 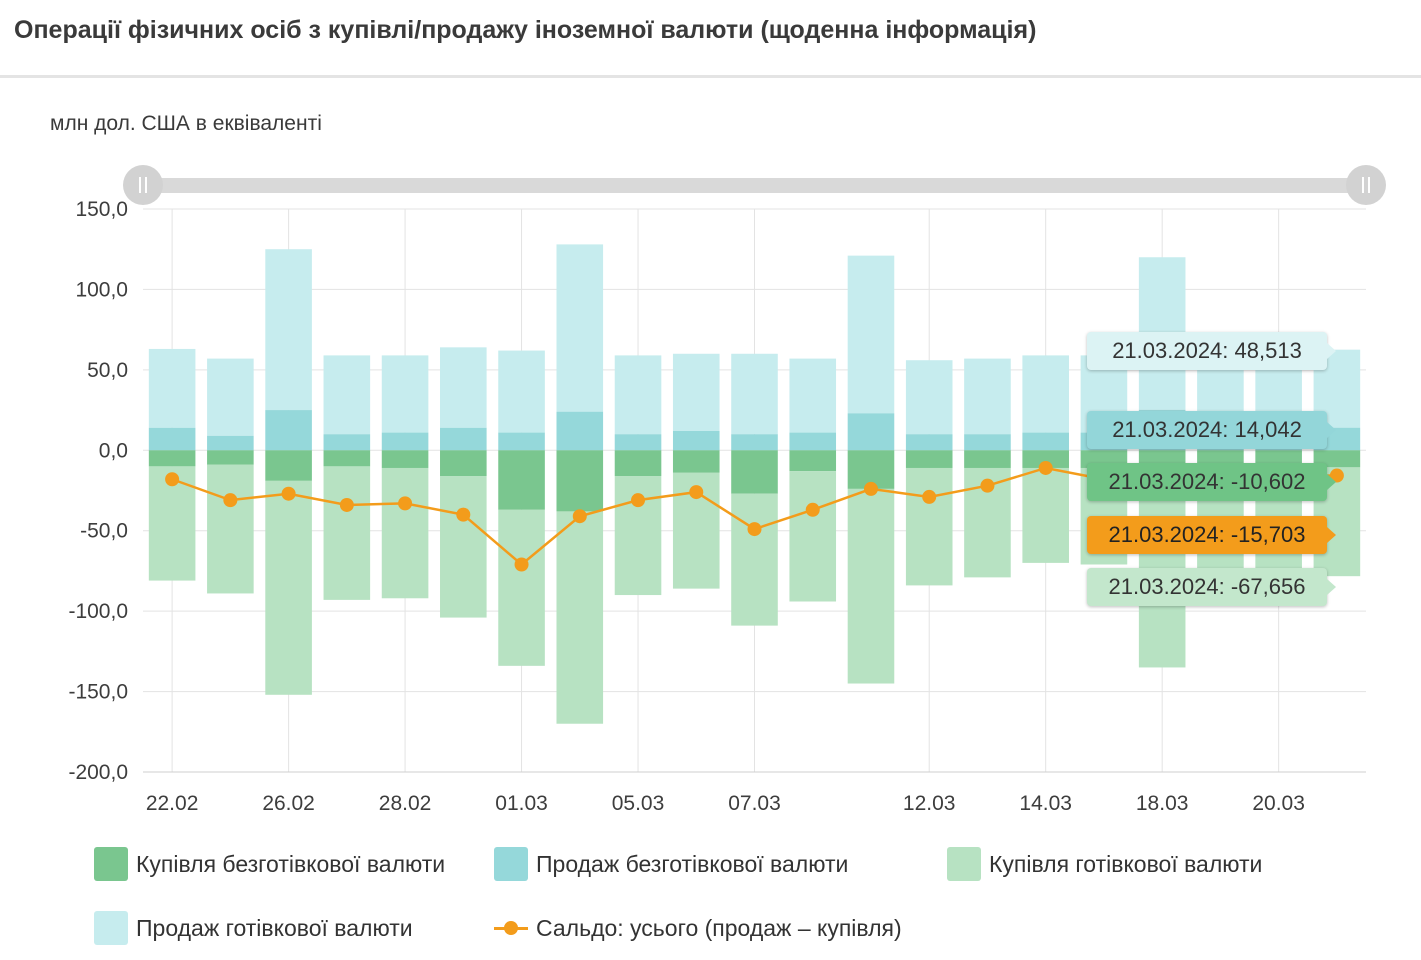 What do you see at coordinates (143, 185) in the screenshot?
I see `range-slider-left-handle` at bounding box center [143, 185].